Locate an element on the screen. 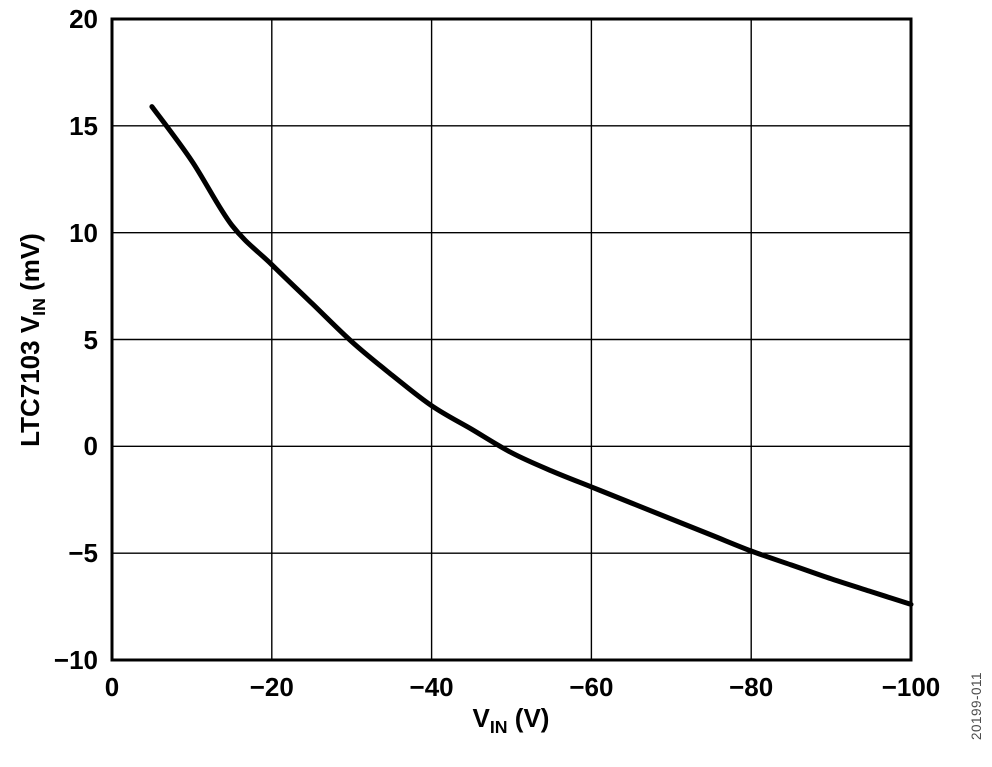  x-tick-label: −100 is located at coordinates (911, 687).